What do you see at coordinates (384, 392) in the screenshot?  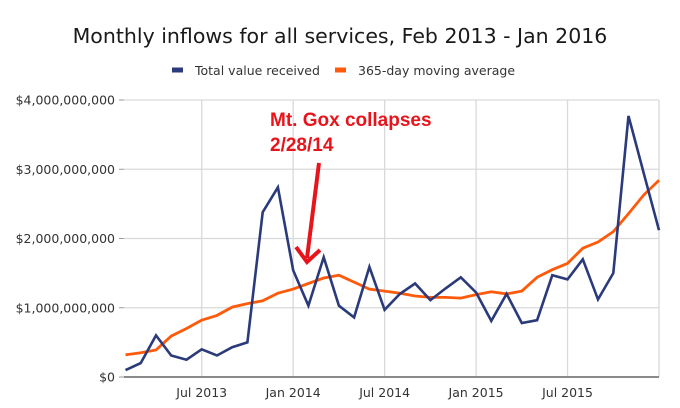 I see `x-tick-label: Jul 2014` at bounding box center [384, 392].